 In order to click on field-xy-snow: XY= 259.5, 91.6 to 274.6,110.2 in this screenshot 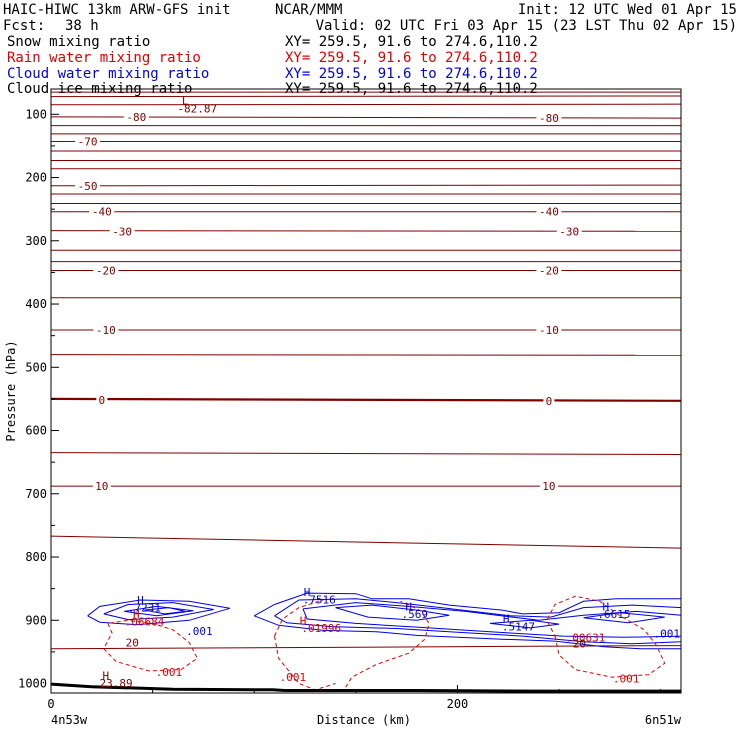, I will do `click(411, 42)`.